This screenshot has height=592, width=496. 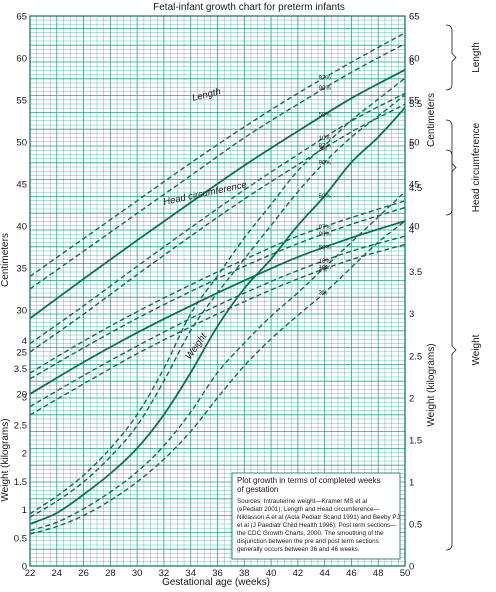 What do you see at coordinates (309, 480) in the screenshot?
I see `note-title-line1: Plot growth in terms of completed weeks` at bounding box center [309, 480].